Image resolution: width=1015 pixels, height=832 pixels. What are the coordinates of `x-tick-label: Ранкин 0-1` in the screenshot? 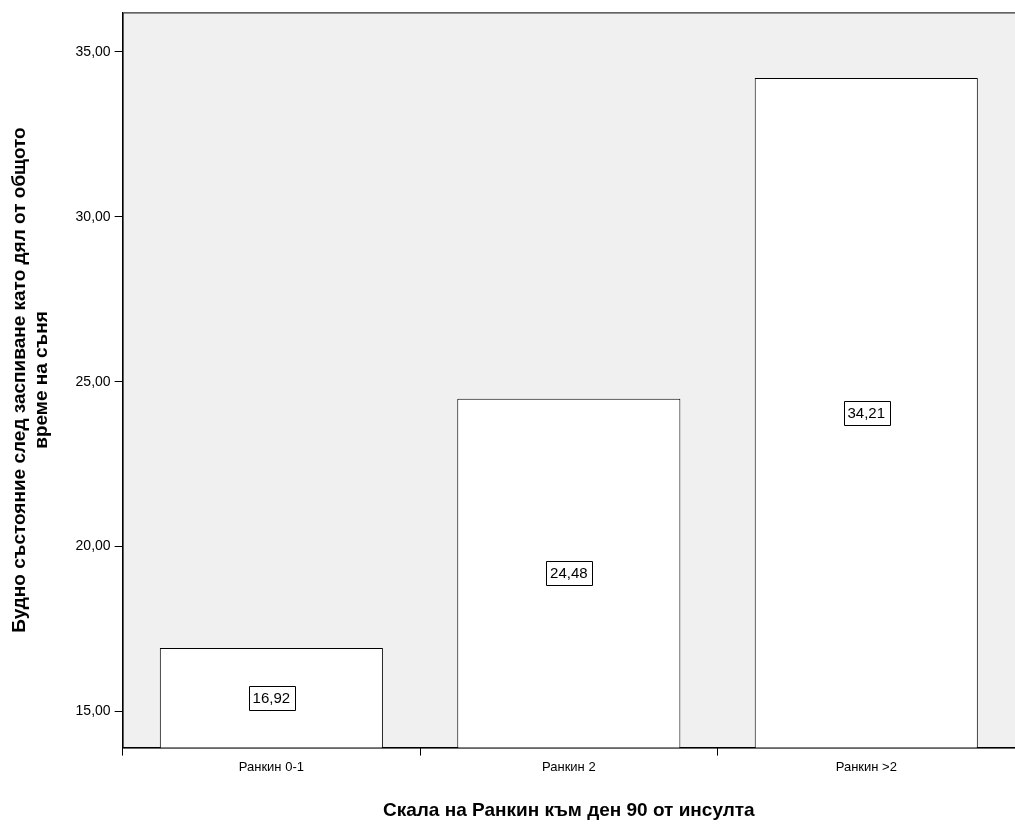 It's located at (271, 766).